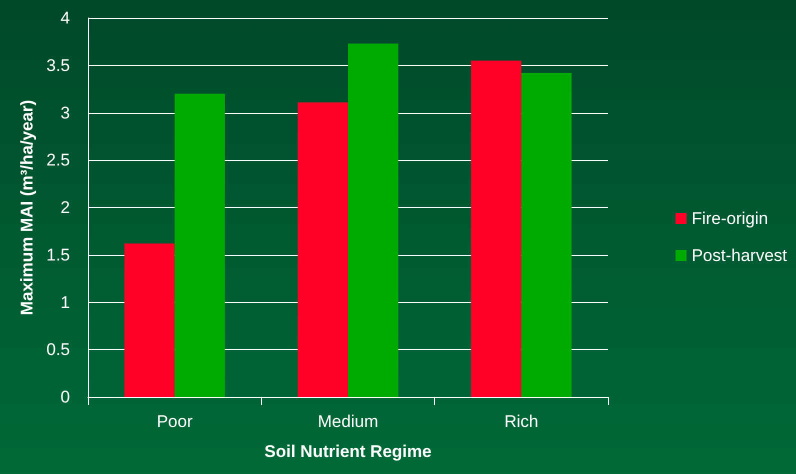 The height and width of the screenshot is (474, 796). Describe the element at coordinates (65, 302) in the screenshot. I see `y-tick-label: 1` at that location.